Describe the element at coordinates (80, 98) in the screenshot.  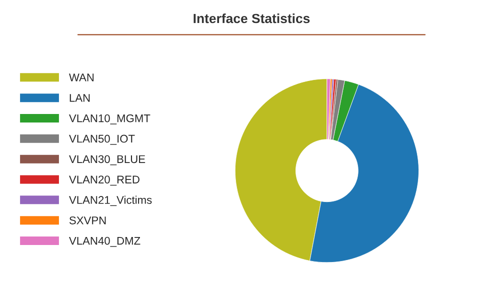
I see `legend-label: LAN` at that location.